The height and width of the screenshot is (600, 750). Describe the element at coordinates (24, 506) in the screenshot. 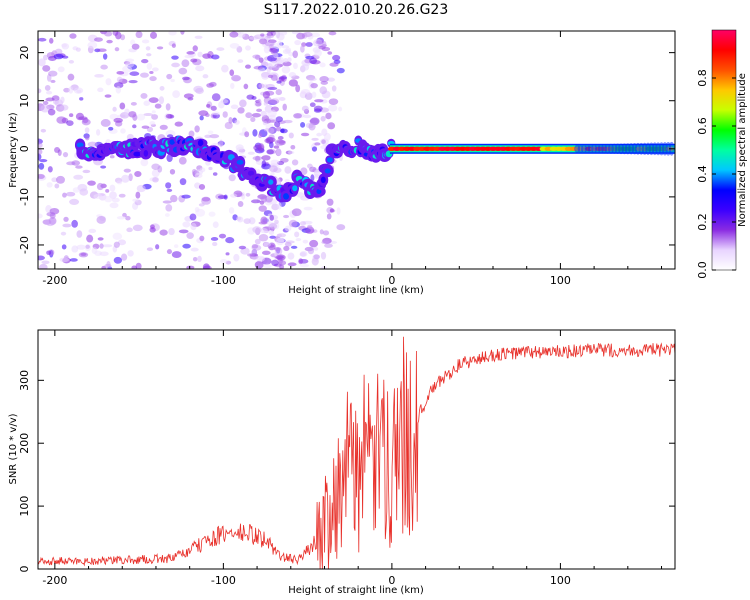

I see `snr-ytick-label: 100` at that location.